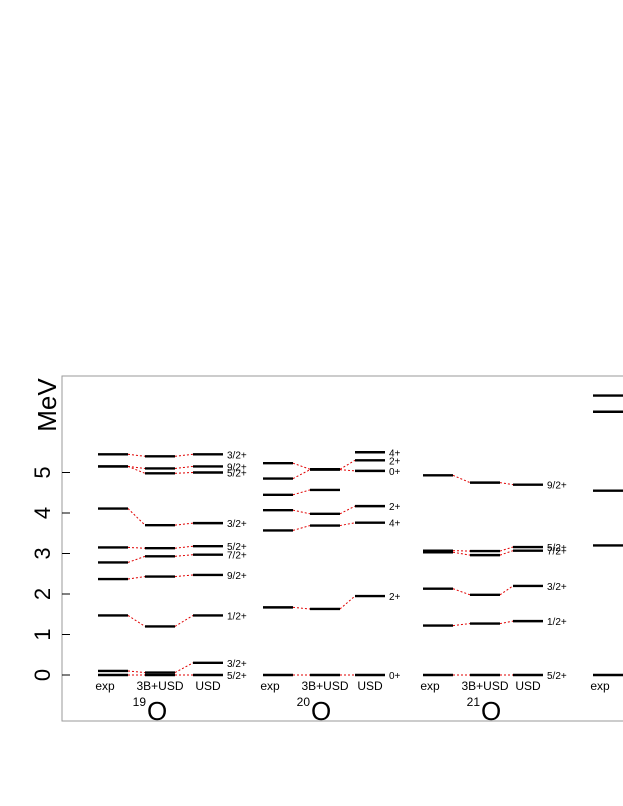 The width and height of the screenshot is (623, 806). What do you see at coordinates (474, 702) in the screenshot?
I see `nucleus-mass-number: 21` at bounding box center [474, 702].